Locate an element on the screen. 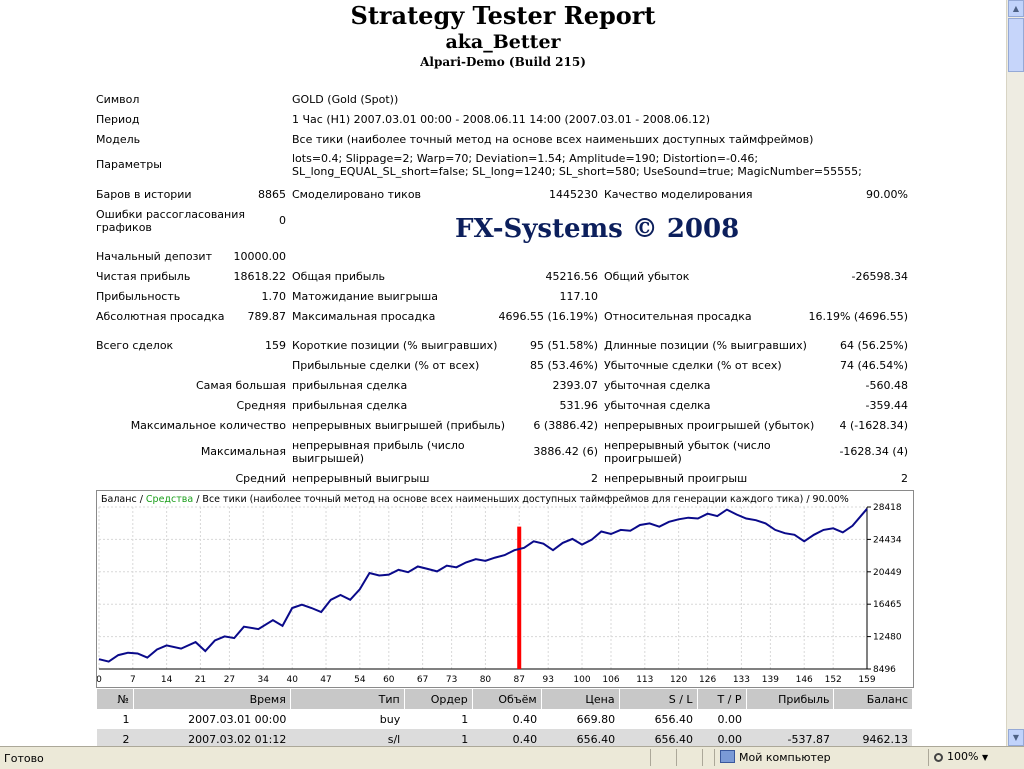 The height and width of the screenshot is (769, 1024). ticks-value: 1445230 is located at coordinates (573, 194).